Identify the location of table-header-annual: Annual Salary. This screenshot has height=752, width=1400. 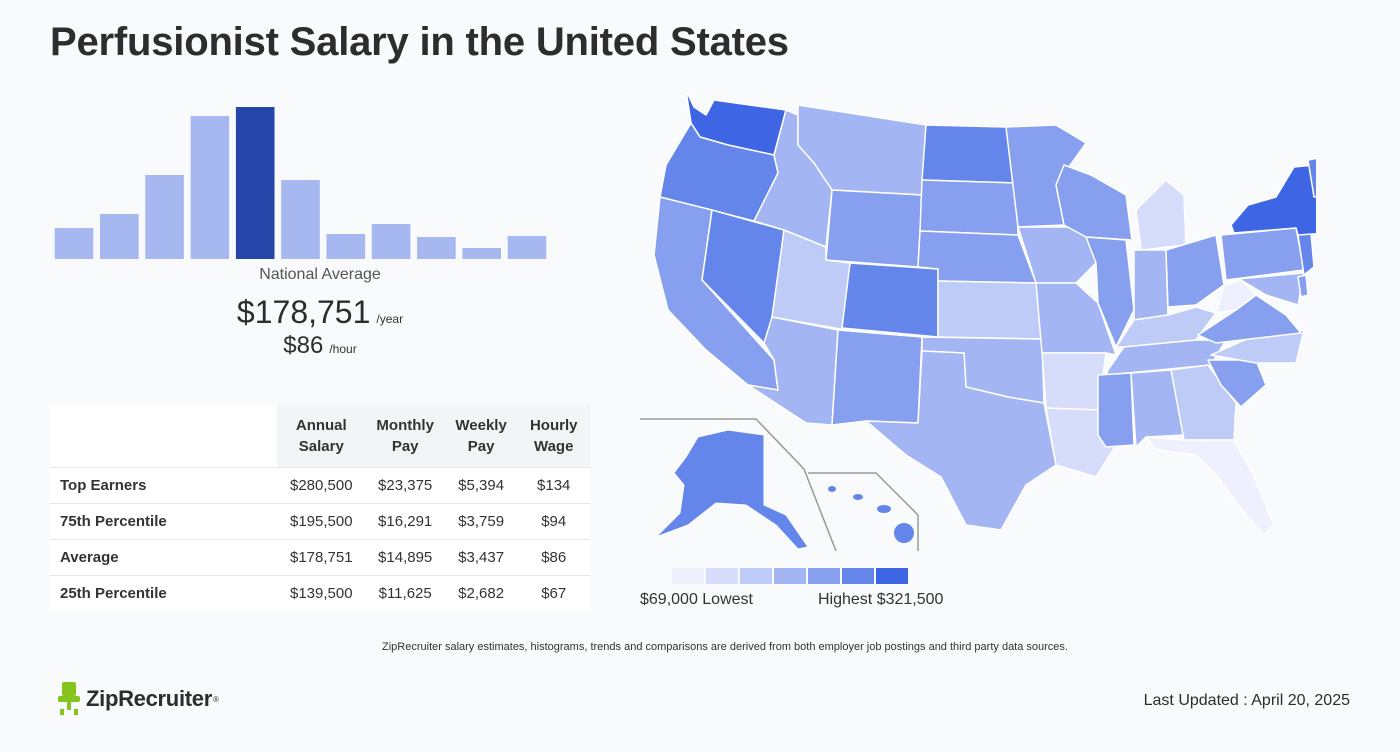
(321, 436).